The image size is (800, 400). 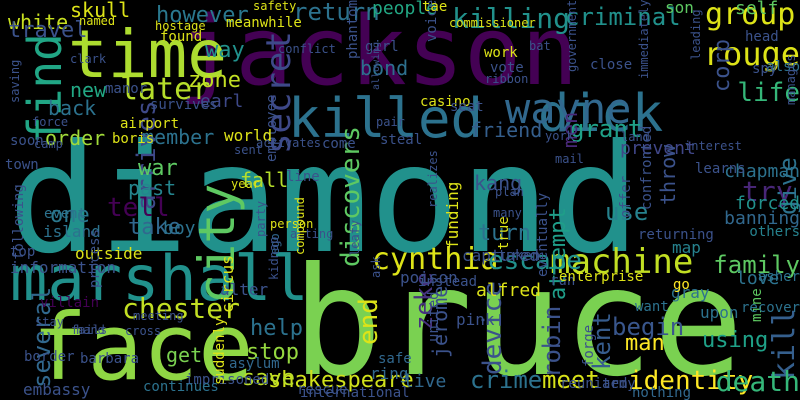 What do you see at coordinates (264, 180) in the screenshot?
I see `word-fall: fall` at bounding box center [264, 180].